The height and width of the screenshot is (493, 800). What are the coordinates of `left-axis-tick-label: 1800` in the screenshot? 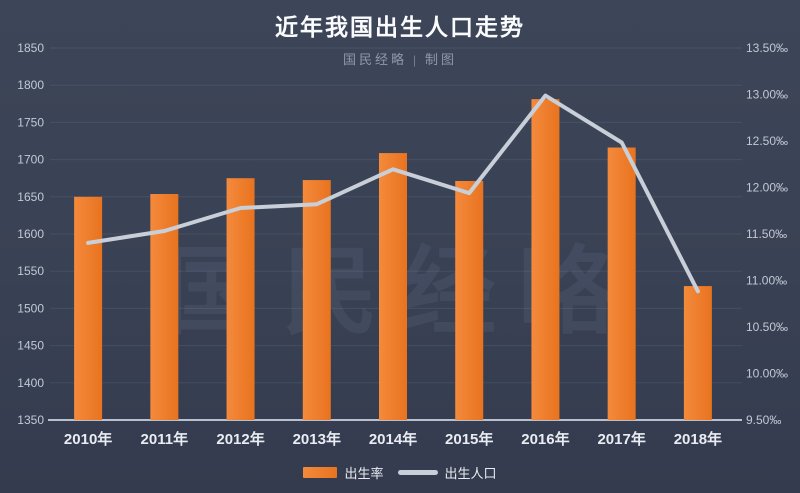 It's located at (30, 85).